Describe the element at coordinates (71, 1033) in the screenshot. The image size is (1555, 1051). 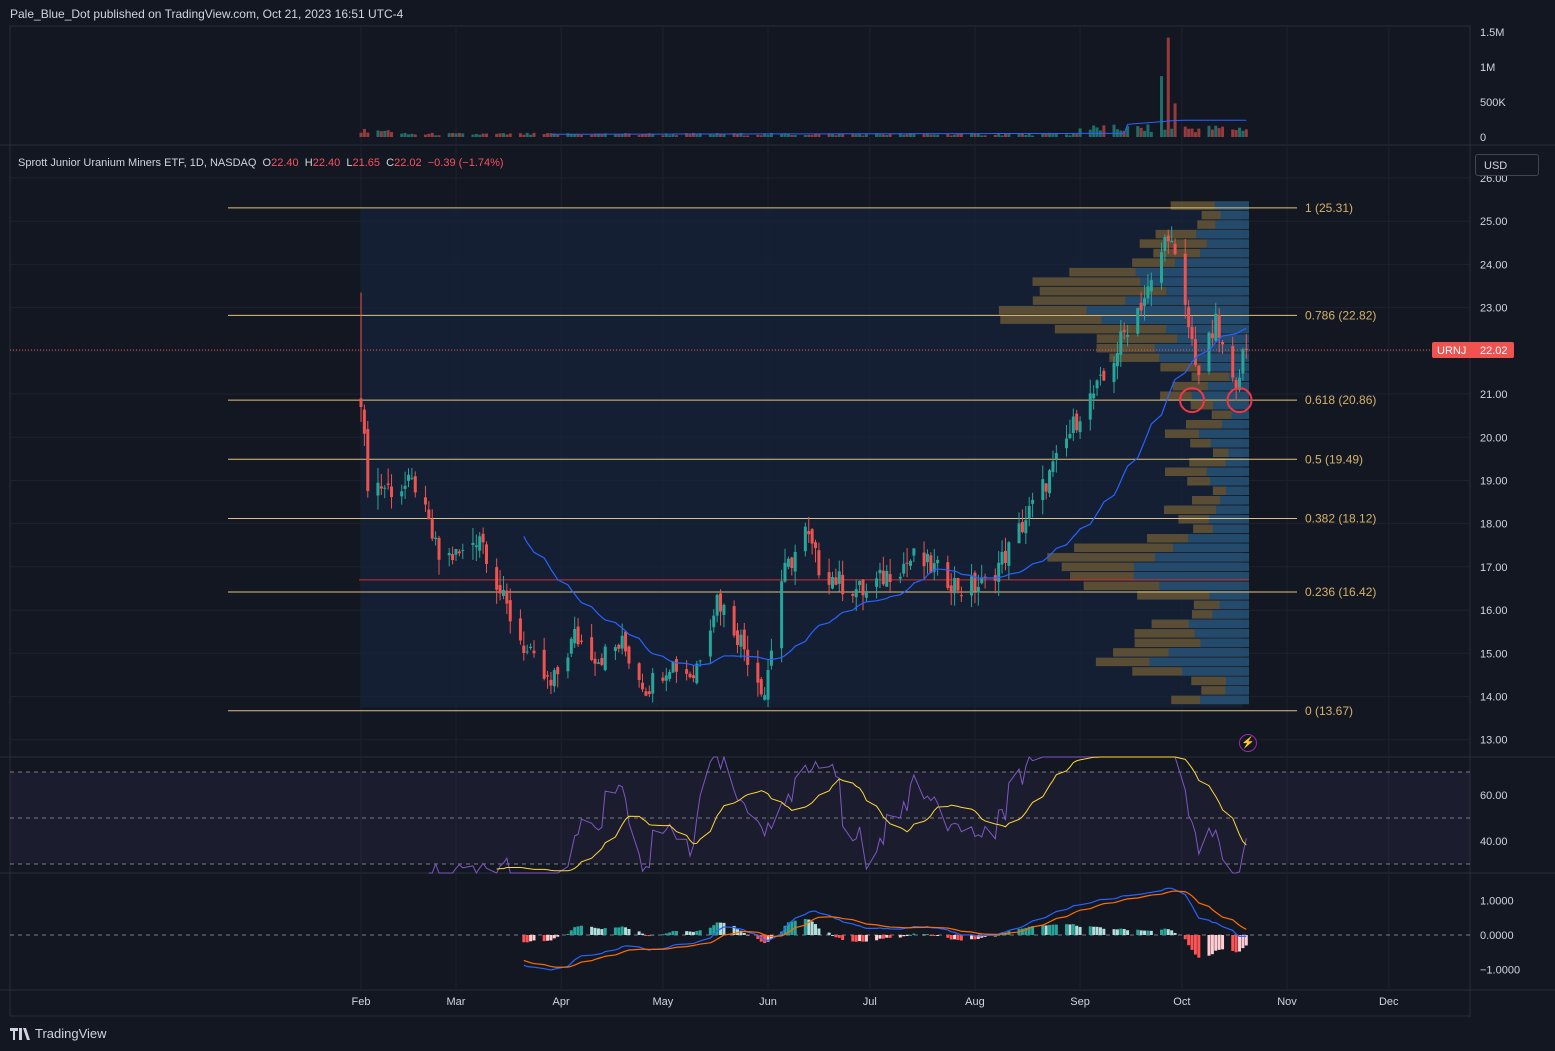
I see `brand-label: TradingView` at that location.